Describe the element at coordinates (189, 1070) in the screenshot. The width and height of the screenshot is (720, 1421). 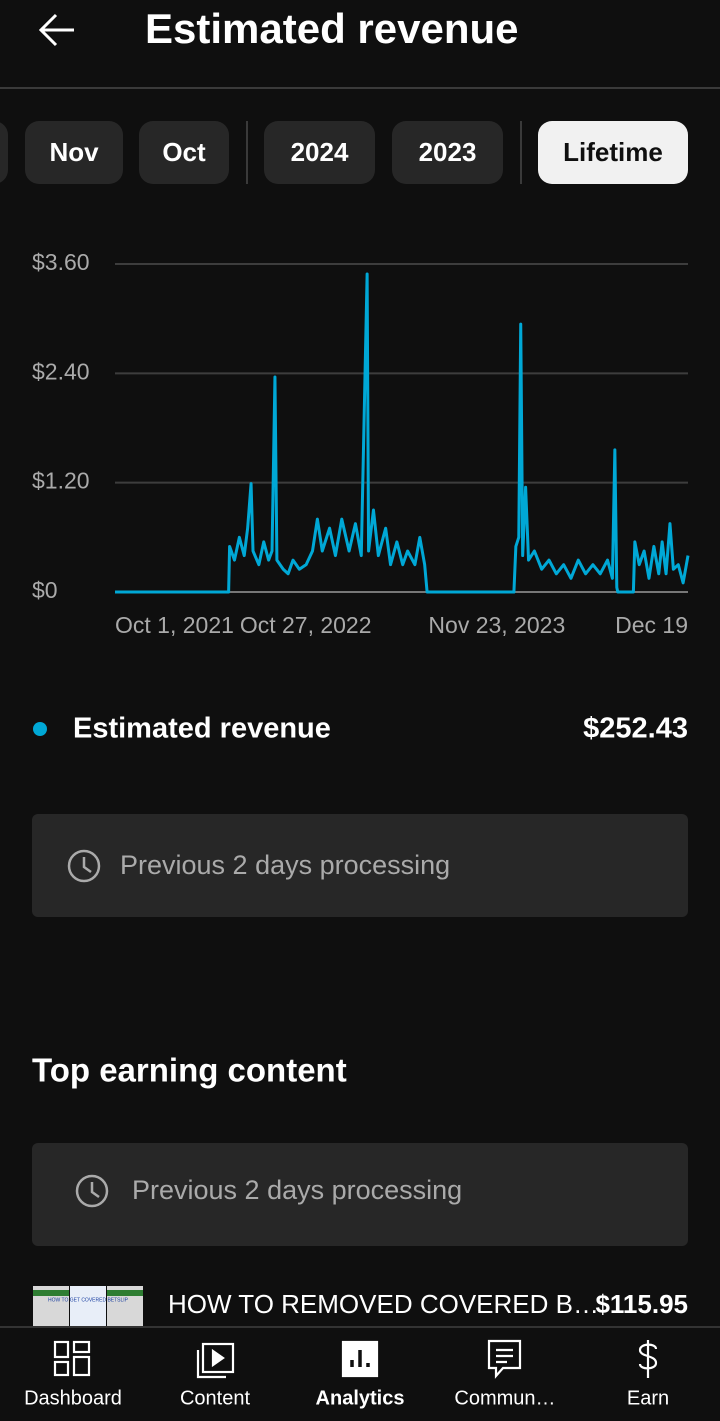
I see `section-title: Top earning content` at that location.